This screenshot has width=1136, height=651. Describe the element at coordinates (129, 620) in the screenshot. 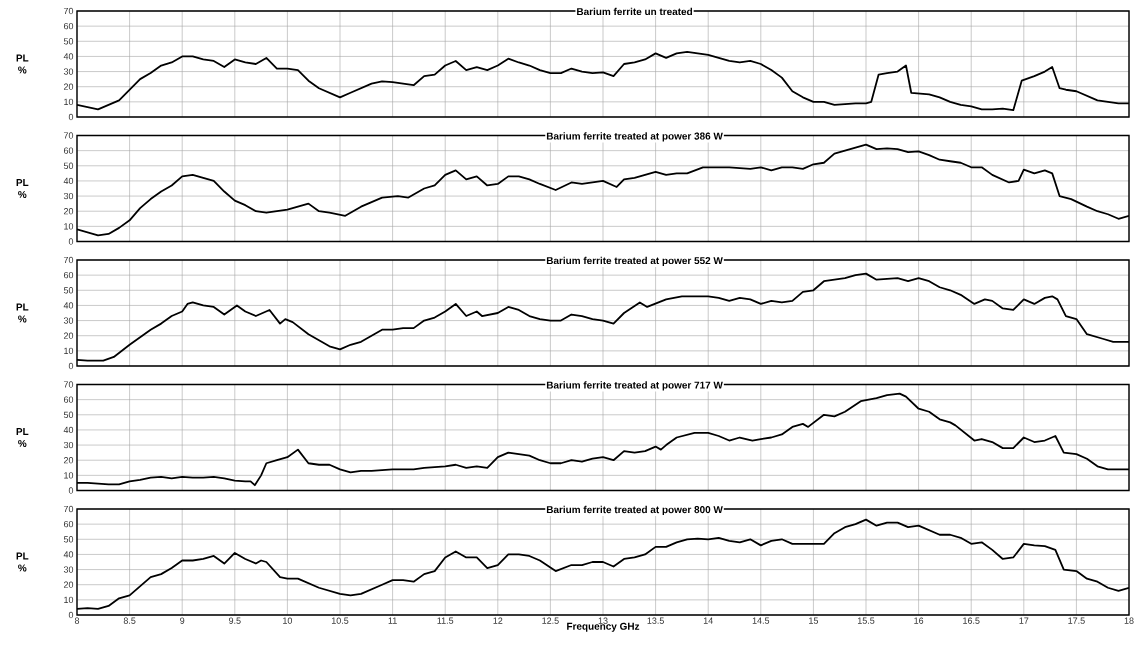

I see `x-tick-label: 8.5` at that location.